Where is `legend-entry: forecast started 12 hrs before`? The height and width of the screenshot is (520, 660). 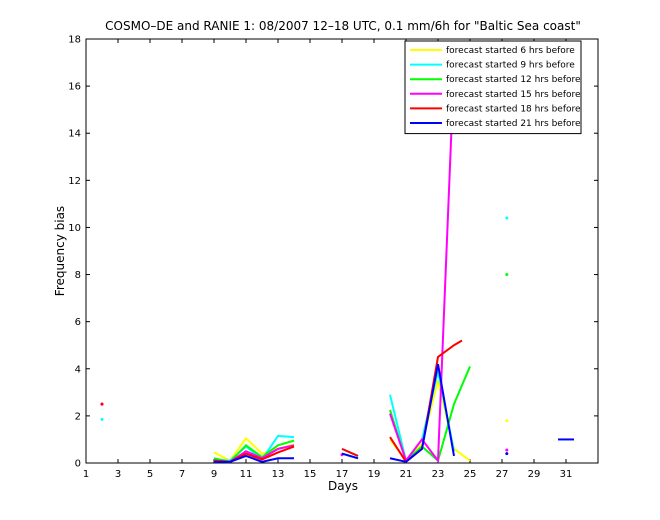
legend-entry: forecast started 12 hrs before is located at coordinates (513, 80).